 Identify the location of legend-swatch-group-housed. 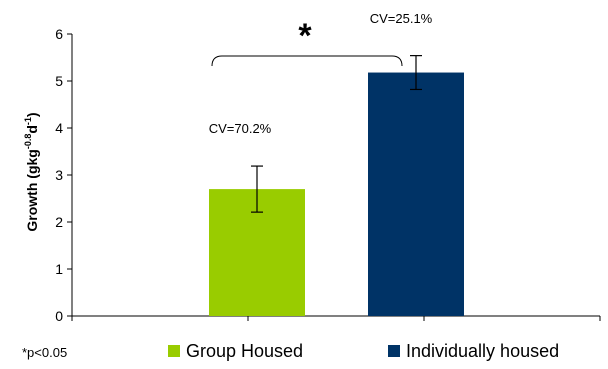
(174, 351).